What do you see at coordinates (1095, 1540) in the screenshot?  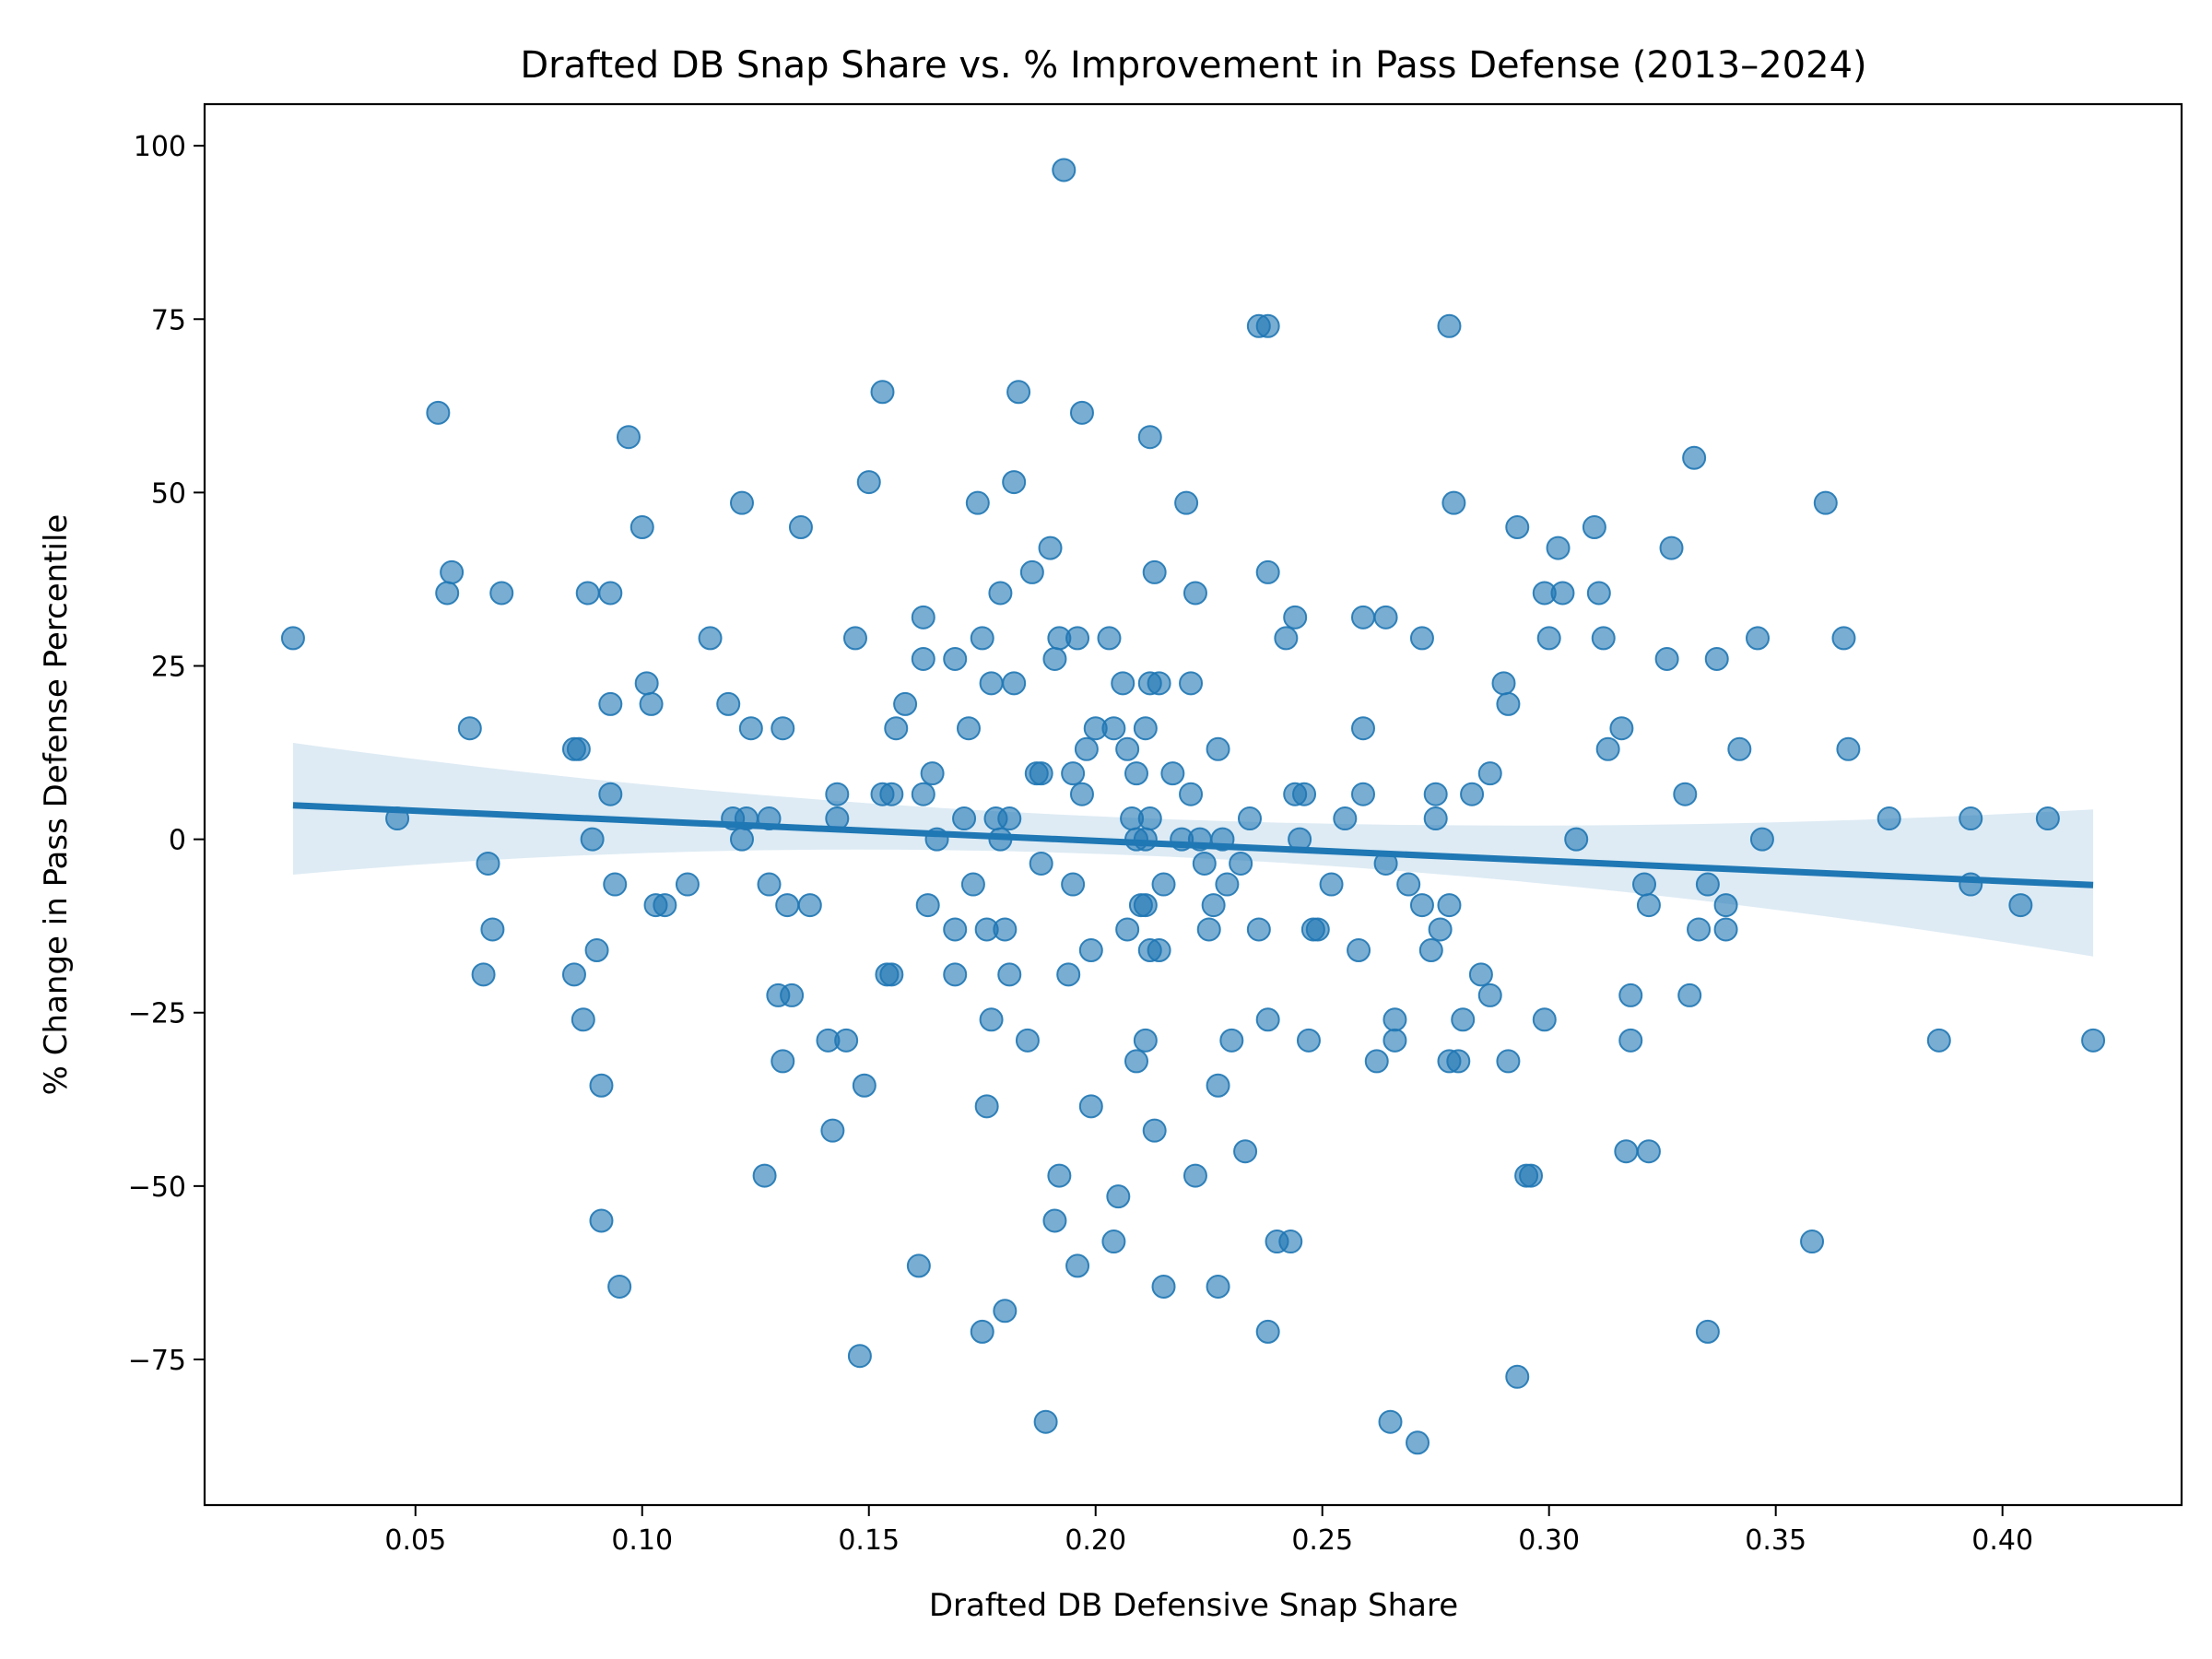 I see `x-tick-label: 0.20` at bounding box center [1095, 1540].